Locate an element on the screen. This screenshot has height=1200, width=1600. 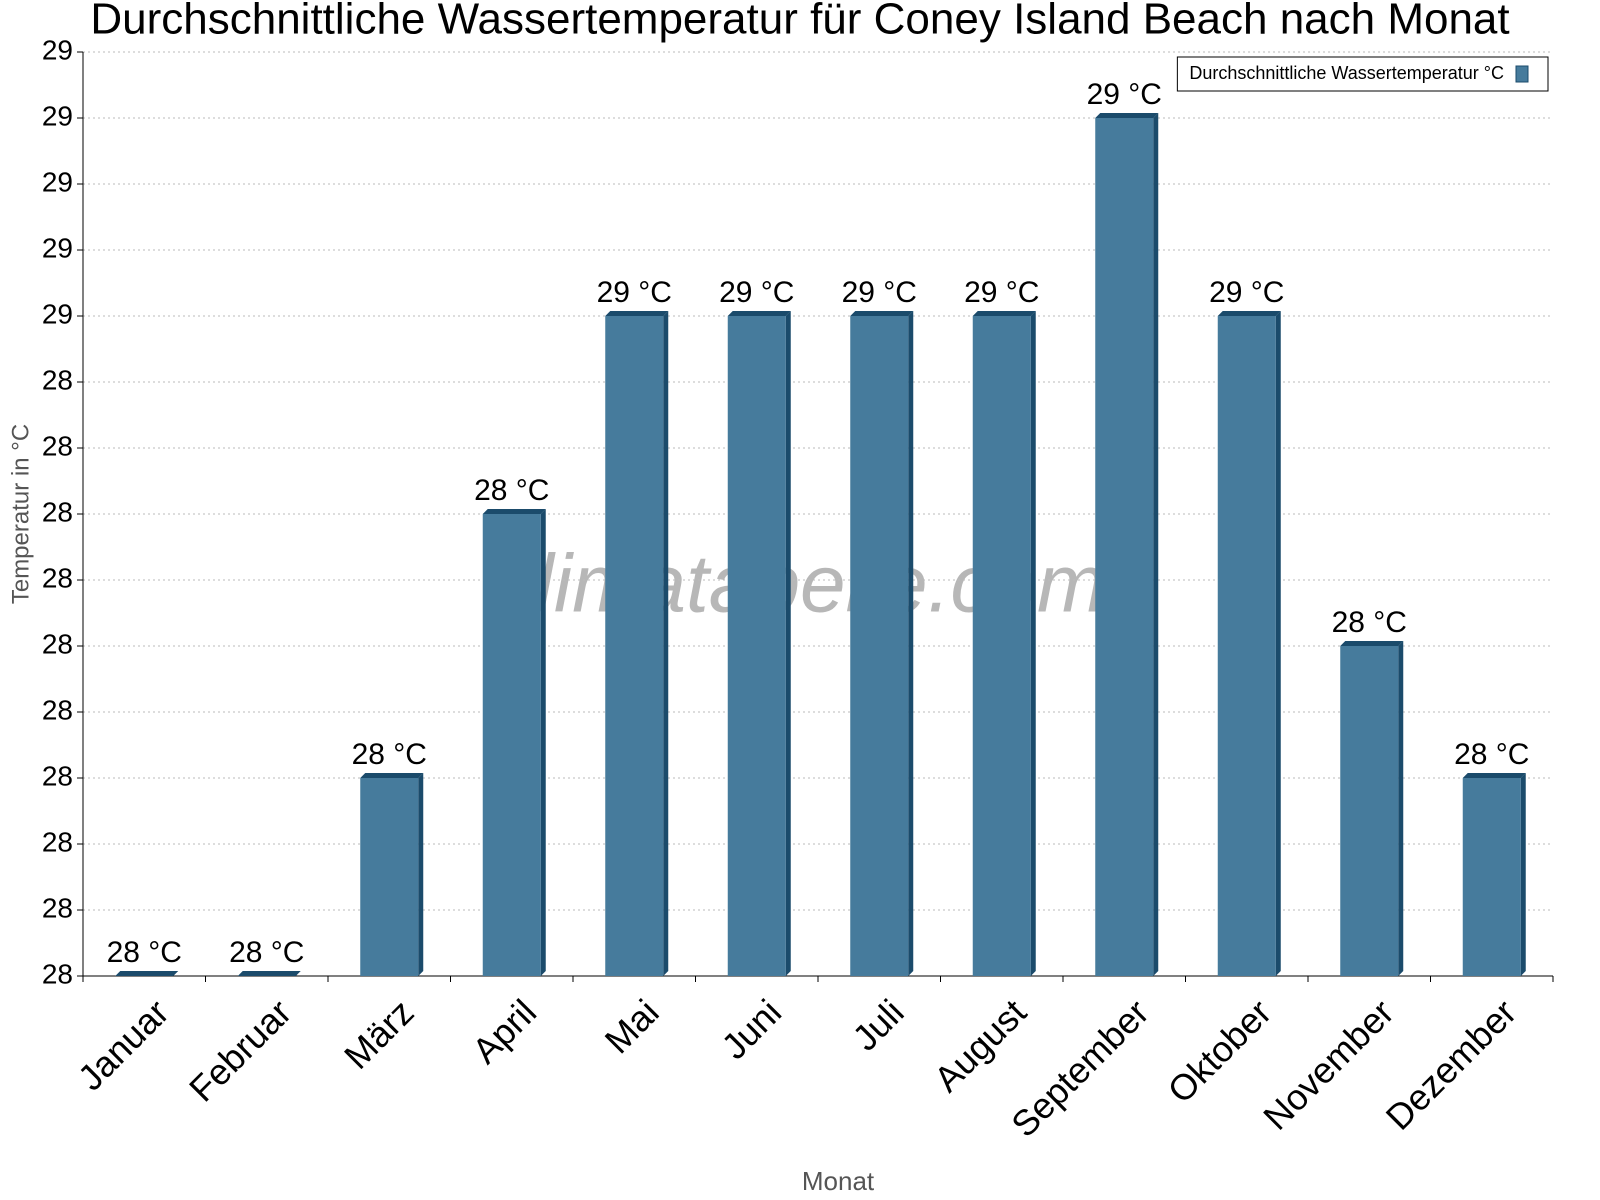
x-tick-label: Oktober is located at coordinates (1220, 1051).